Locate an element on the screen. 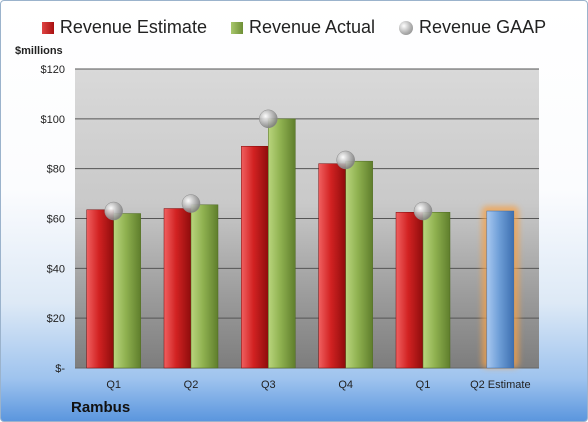 The height and width of the screenshot is (422, 588). x-tick-label: Q2 is located at coordinates (191, 385).